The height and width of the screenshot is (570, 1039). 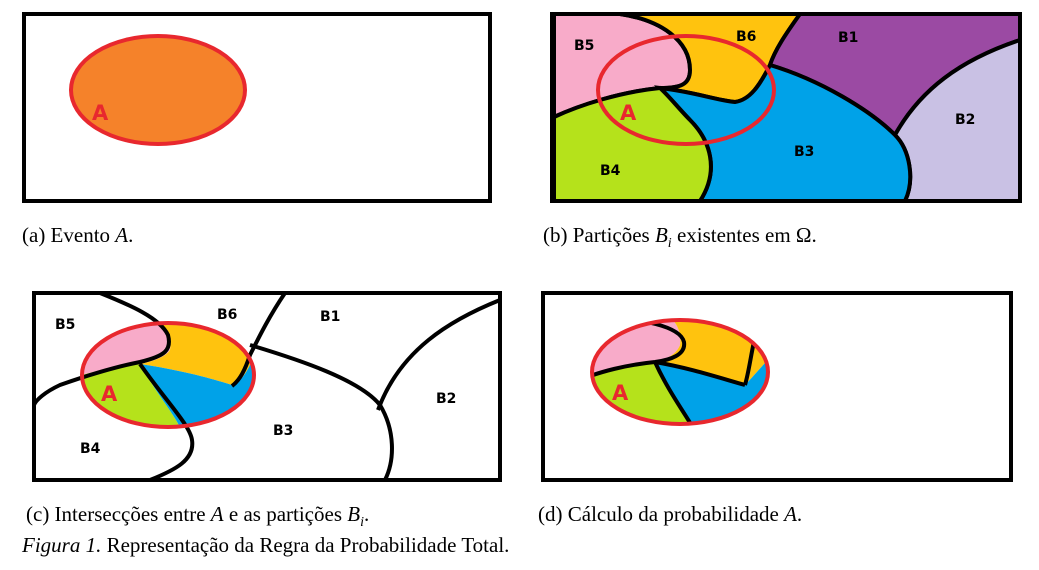 I want to click on caption-a-suffix: ., so click(x=131, y=235).